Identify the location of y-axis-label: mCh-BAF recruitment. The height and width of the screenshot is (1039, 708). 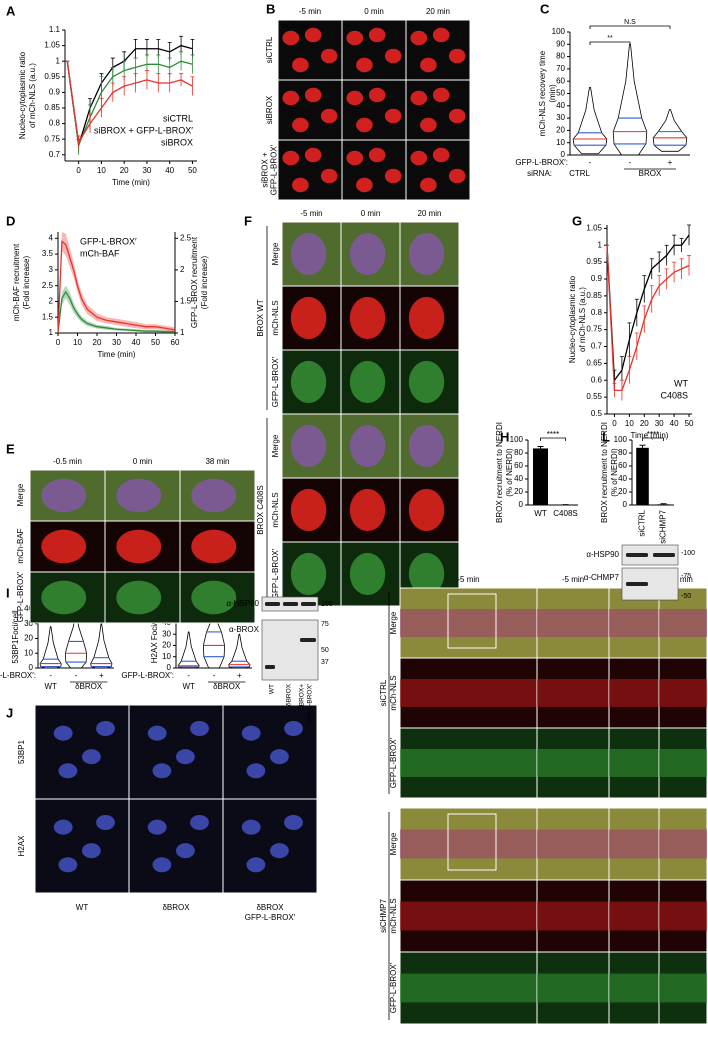
(16, 282).